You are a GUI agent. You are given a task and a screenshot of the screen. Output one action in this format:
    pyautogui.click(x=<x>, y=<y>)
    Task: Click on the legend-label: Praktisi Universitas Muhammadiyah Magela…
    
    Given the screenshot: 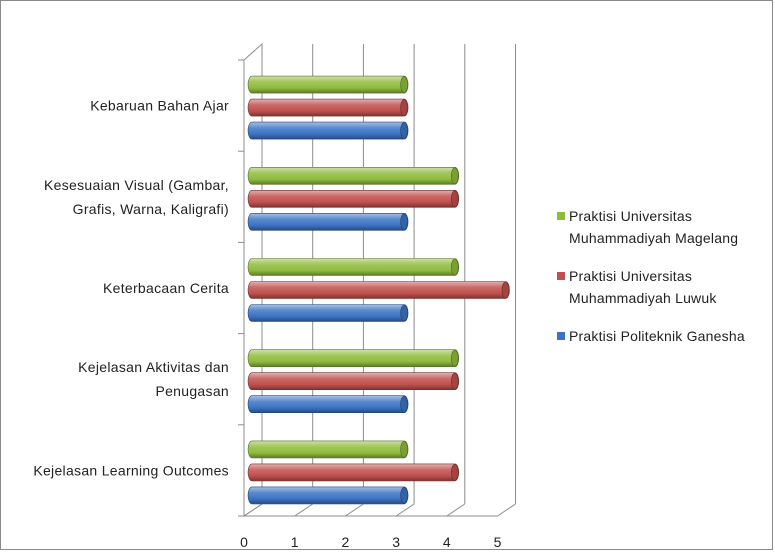 What is the action you would take?
    pyautogui.click(x=654, y=227)
    